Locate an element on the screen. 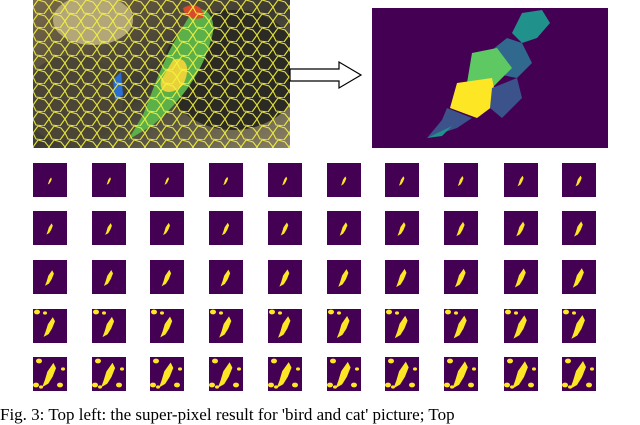 This screenshot has width=640, height=425. superpixel-photo is located at coordinates (161, 74).